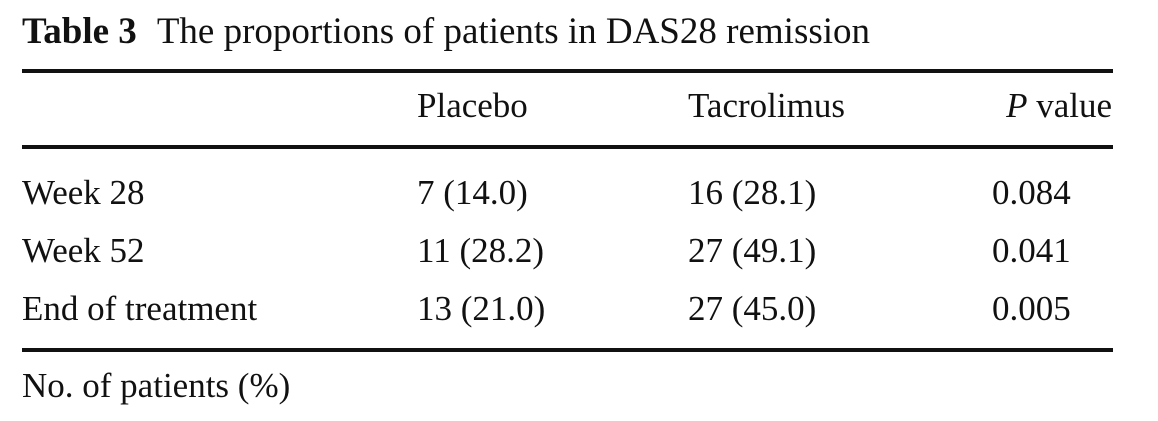 Image resolution: width=1158 pixels, height=421 pixels. Describe the element at coordinates (140, 308) in the screenshot. I see `row-label: End of treatment` at that location.